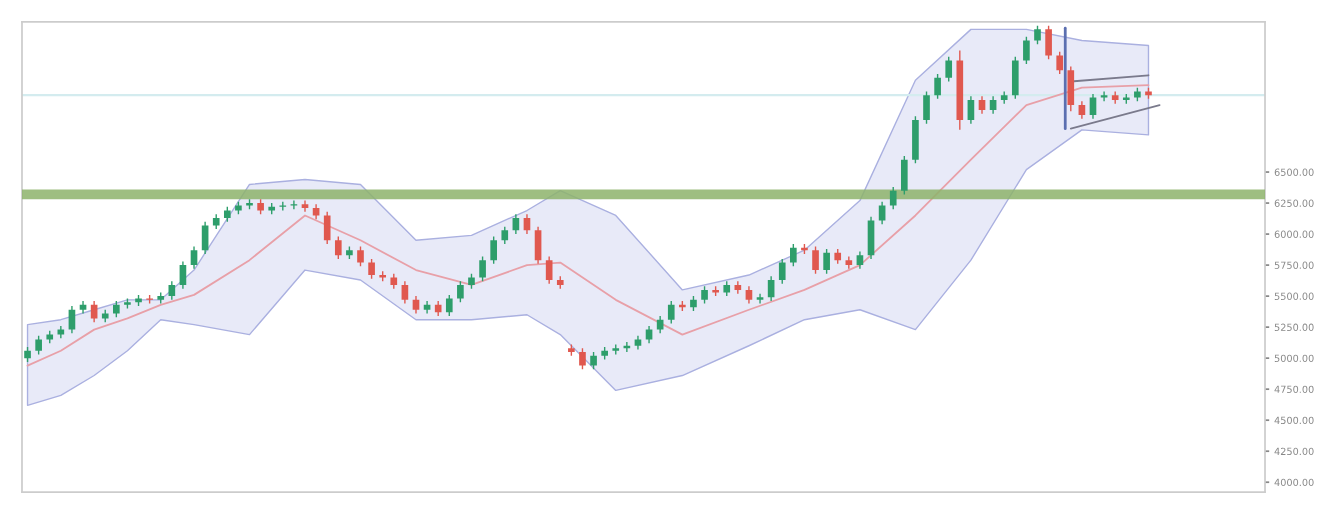 The width and height of the screenshot is (1333, 510). I want to click on y-tick-label: 4750.00, so click(1294, 389).